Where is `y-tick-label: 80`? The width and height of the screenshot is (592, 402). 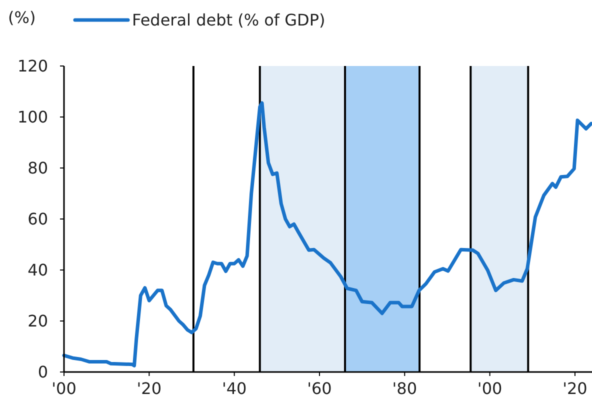 y-tick-label: 80 is located at coordinates (38, 168).